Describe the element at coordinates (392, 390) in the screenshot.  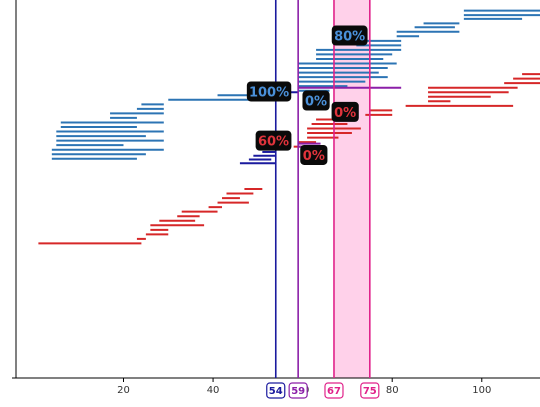
I see `x-tick-label-80: 80` at that location.